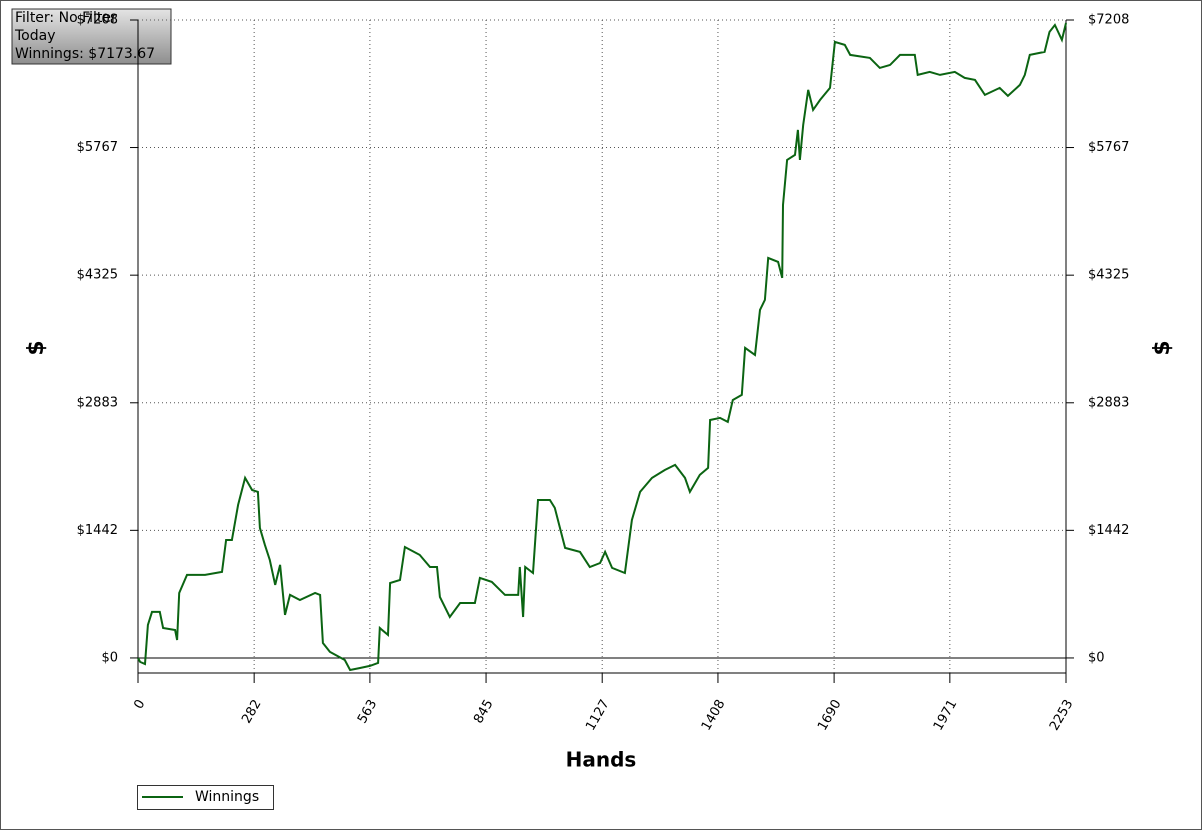 This screenshot has height=831, width=1203. What do you see at coordinates (109, 657) in the screenshot?
I see `y-tick-label: $0` at bounding box center [109, 657].